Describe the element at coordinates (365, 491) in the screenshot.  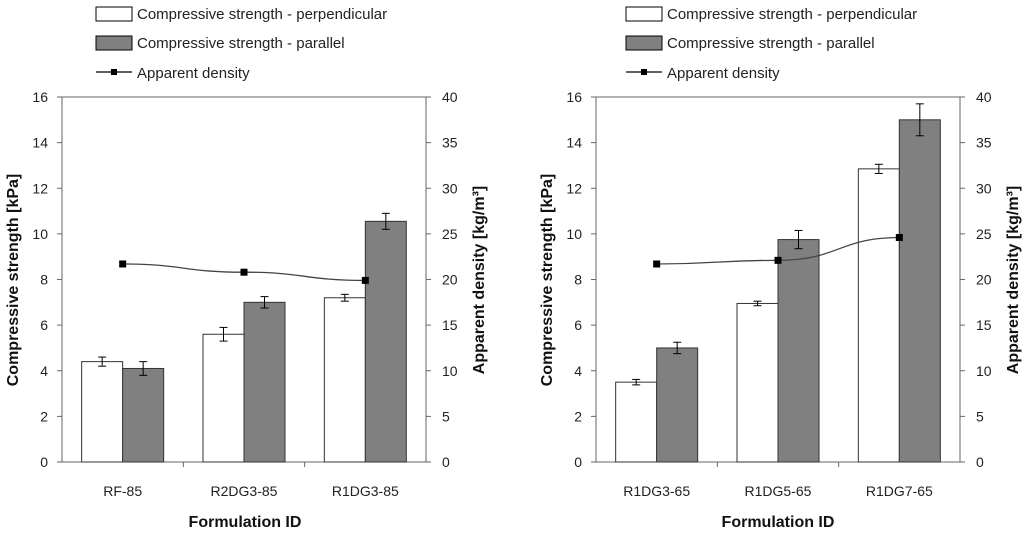
I see `x-tick-label: R1DG3-85` at that location.